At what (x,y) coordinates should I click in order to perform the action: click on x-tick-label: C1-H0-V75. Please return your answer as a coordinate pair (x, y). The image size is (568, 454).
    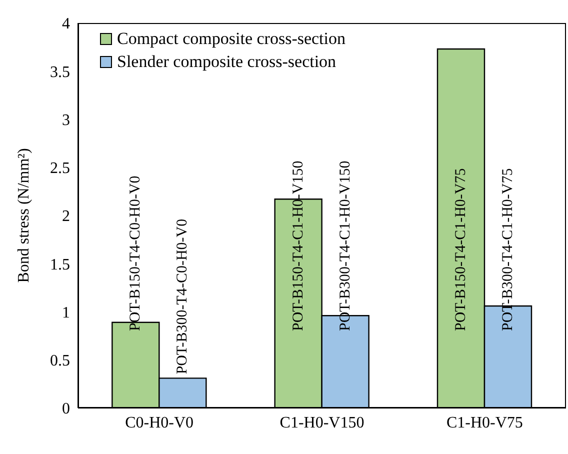
    Looking at the image, I should click on (484, 423).